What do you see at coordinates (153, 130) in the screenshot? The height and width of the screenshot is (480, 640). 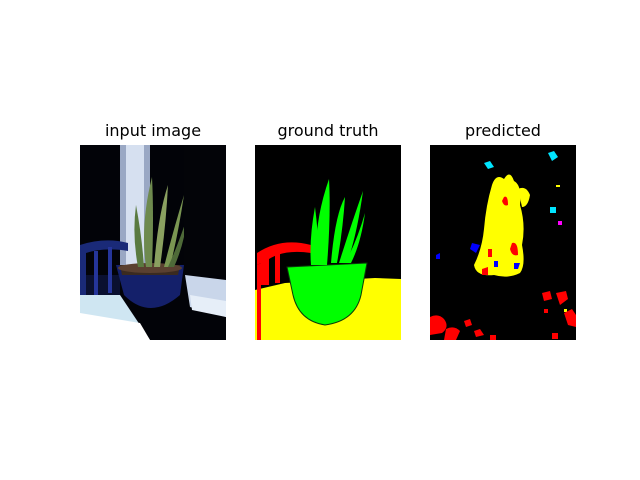 I see `panel-title-input-image: input image` at bounding box center [153, 130].